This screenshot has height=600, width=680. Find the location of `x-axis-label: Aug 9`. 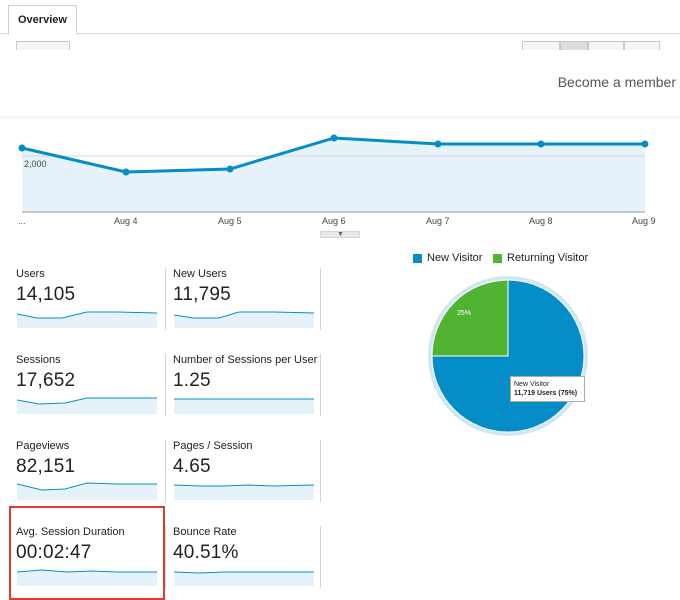

x-axis-label: Aug 9 is located at coordinates (644, 221).